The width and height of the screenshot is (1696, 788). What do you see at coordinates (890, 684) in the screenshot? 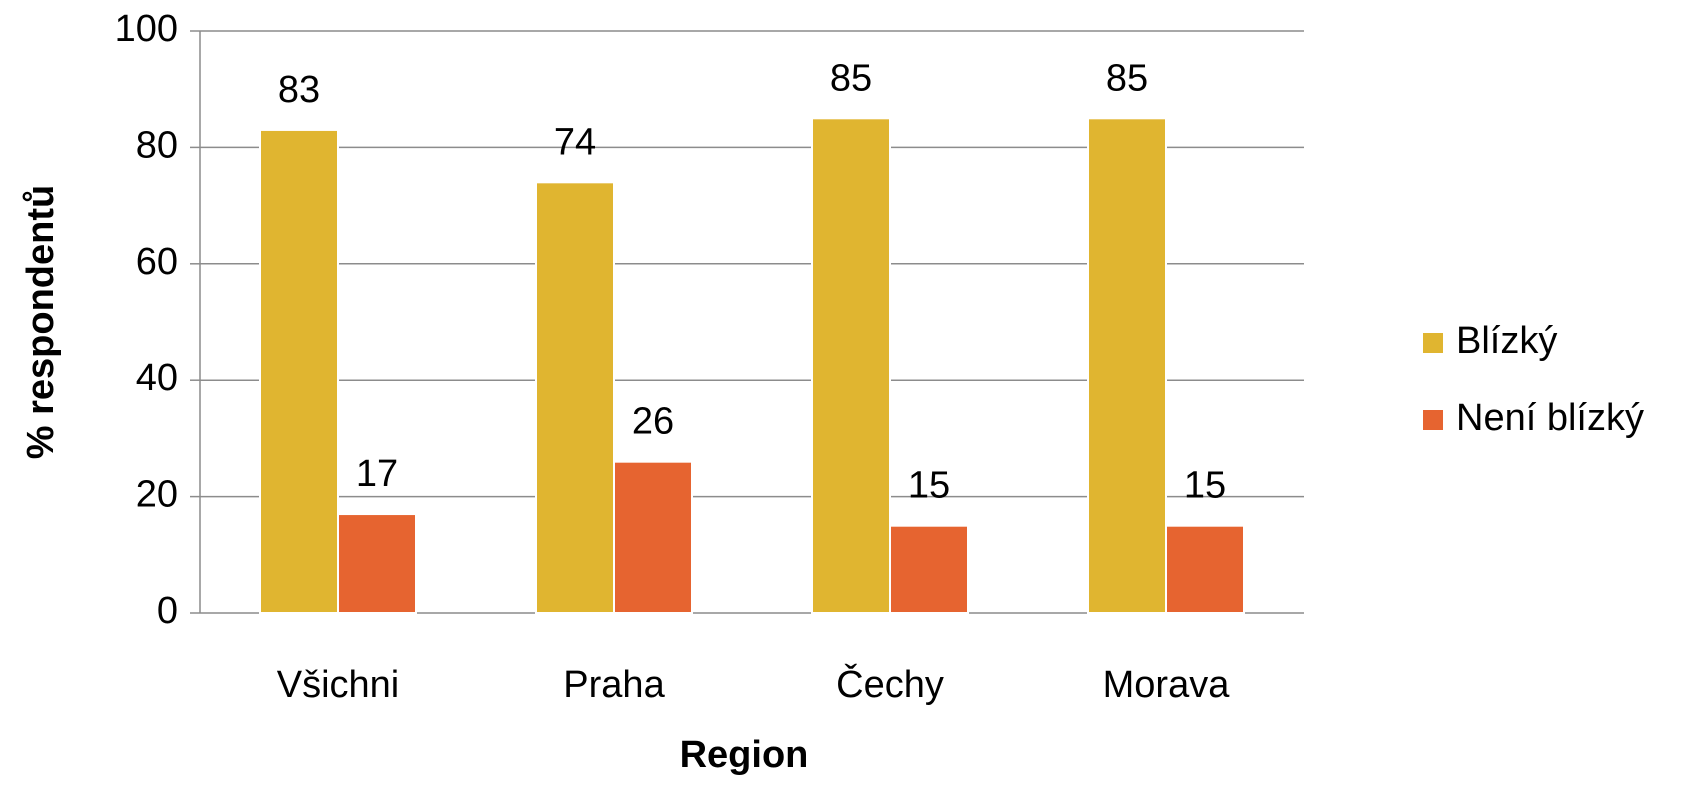
I see `x-tick-label: Čechy` at bounding box center [890, 684].